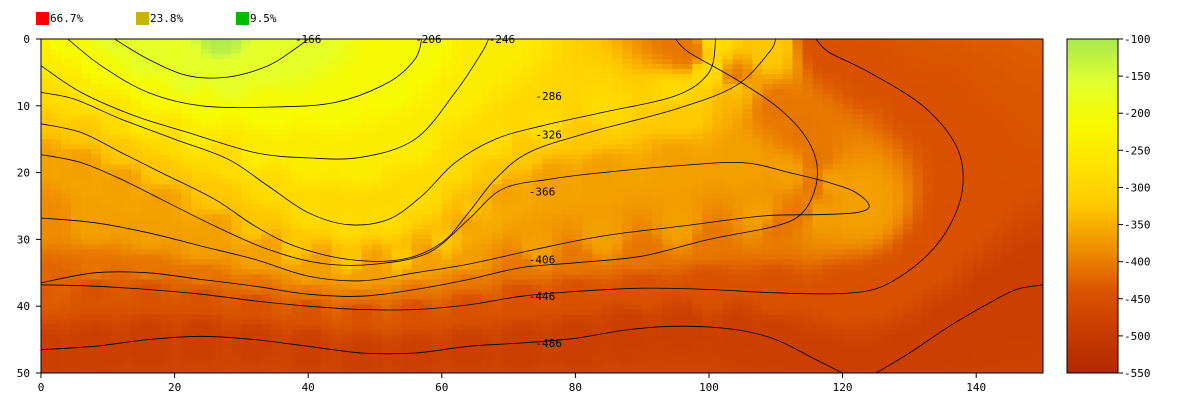 This screenshot has width=1200, height=400. I want to click on legend-swatch, so click(142, 18).